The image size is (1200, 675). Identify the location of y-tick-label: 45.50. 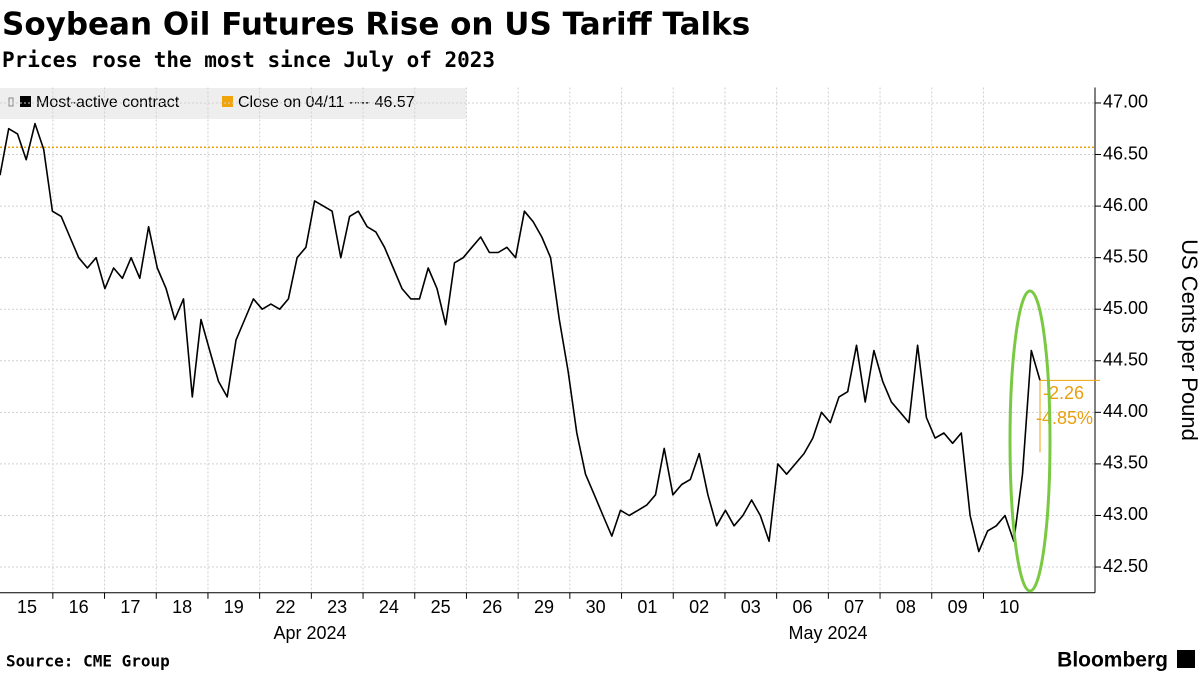
(1125, 256).